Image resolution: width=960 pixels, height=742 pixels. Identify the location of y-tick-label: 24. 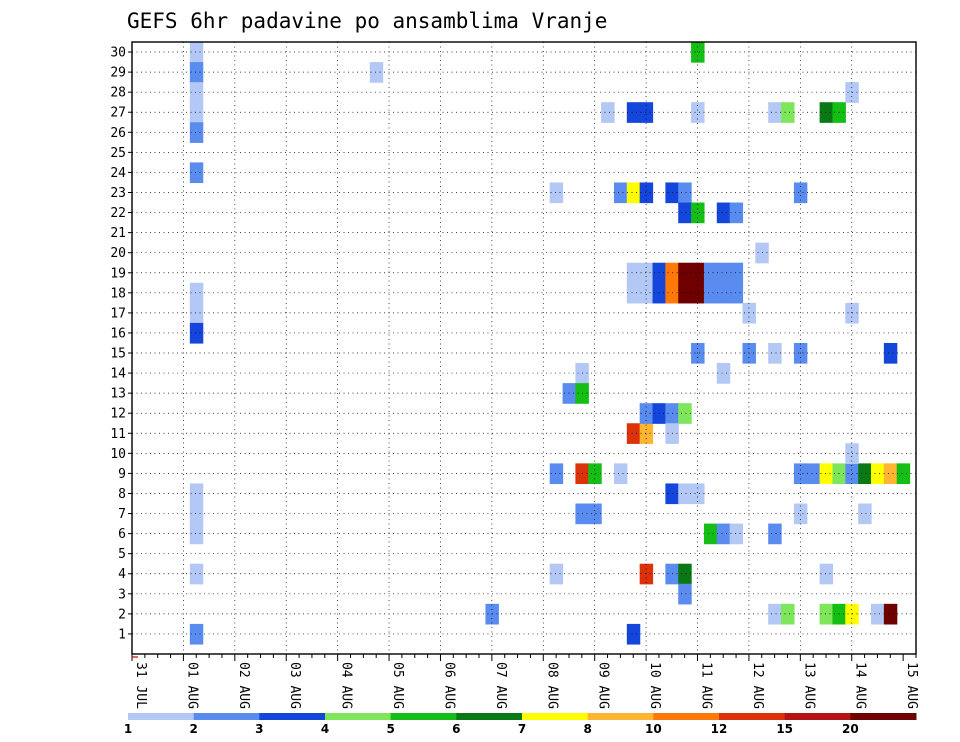
(118, 173).